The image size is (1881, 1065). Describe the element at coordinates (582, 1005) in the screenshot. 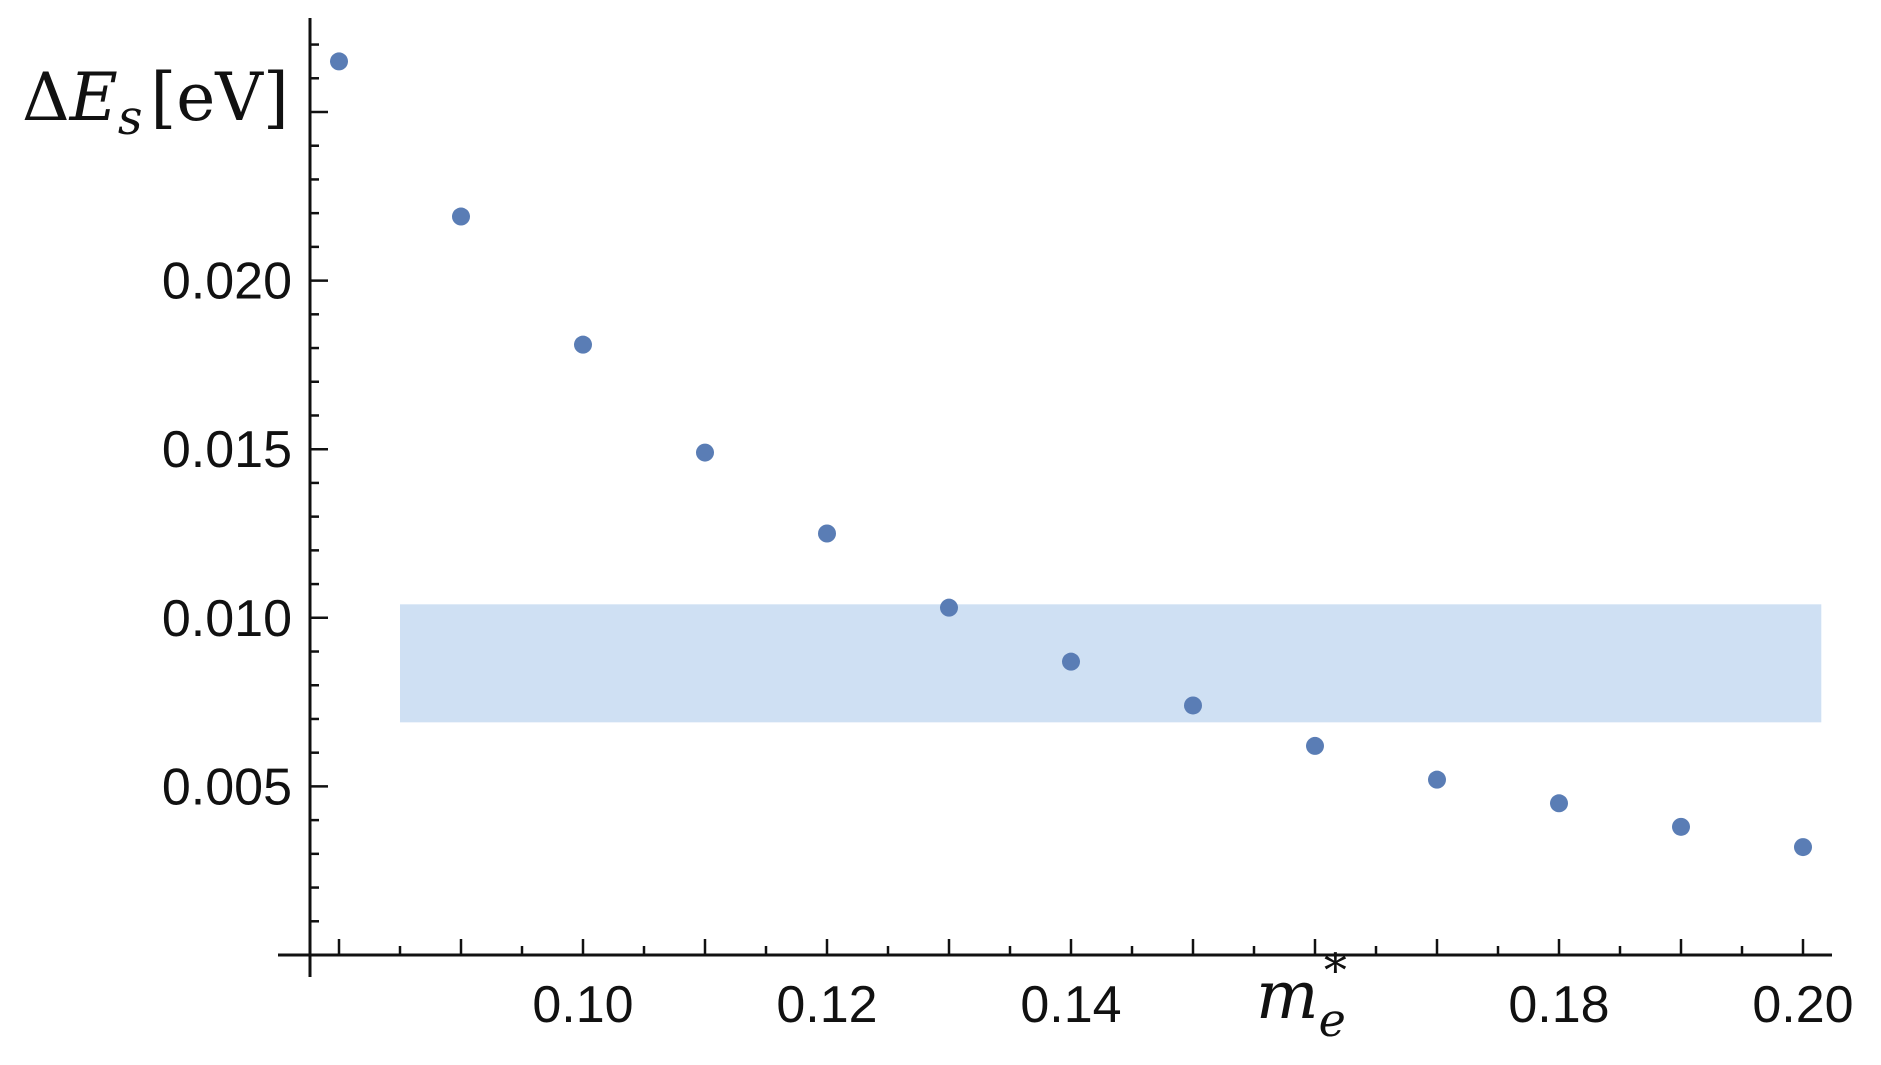

I see `x-tick-label: 0.10` at that location.